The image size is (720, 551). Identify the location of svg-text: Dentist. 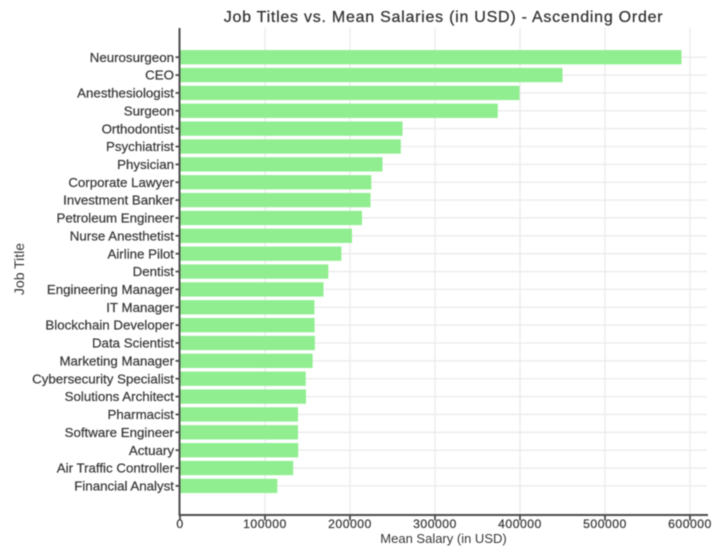
(154, 271).